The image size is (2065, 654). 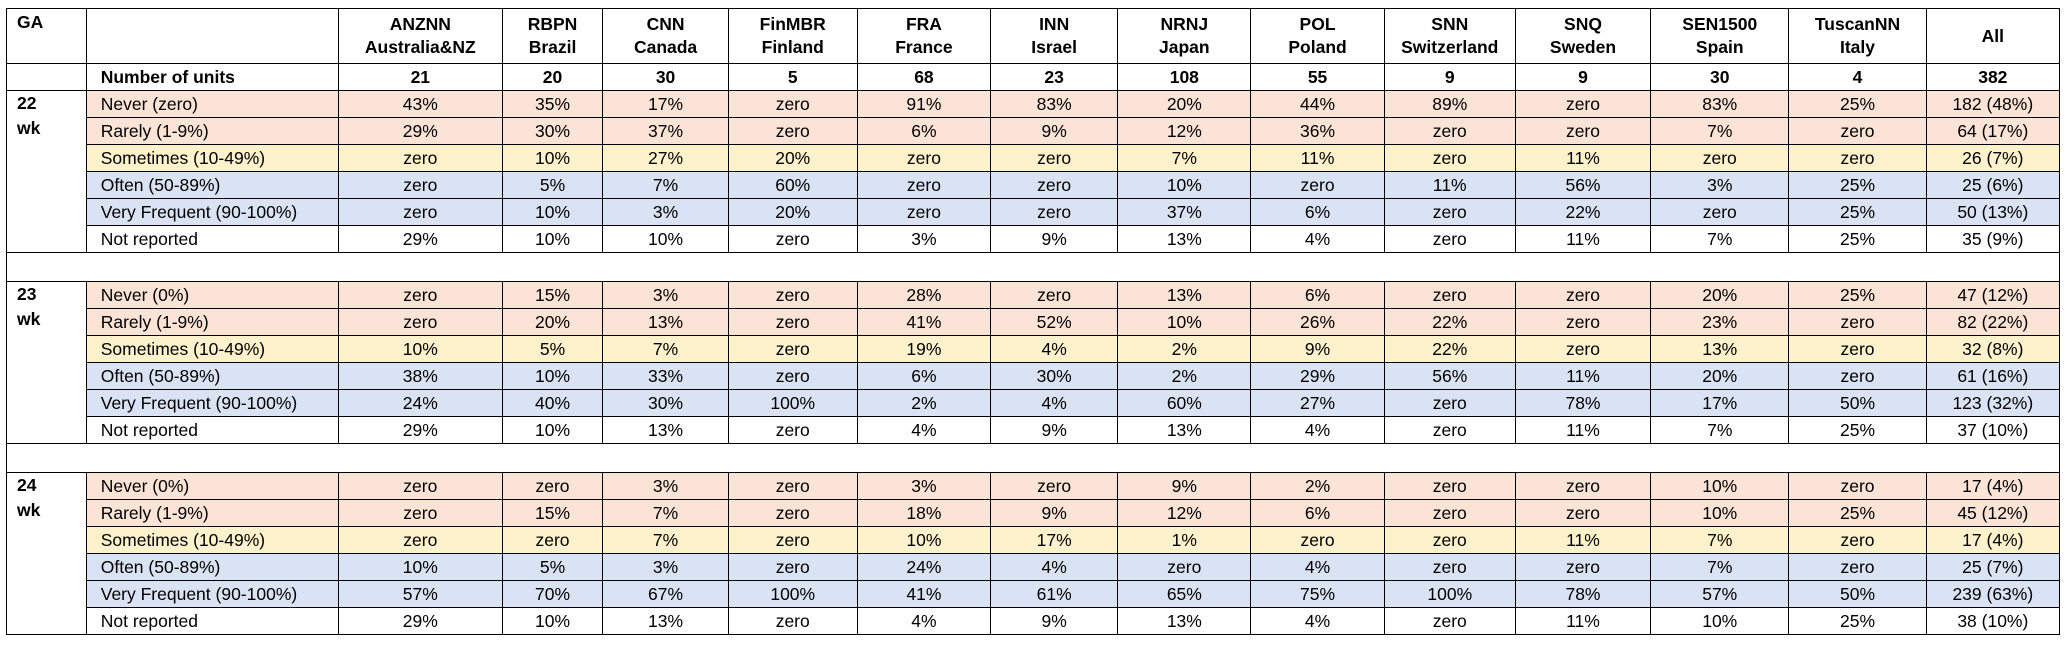 What do you see at coordinates (1720, 24) in the screenshot?
I see `column-network-name: SEN1500` at bounding box center [1720, 24].